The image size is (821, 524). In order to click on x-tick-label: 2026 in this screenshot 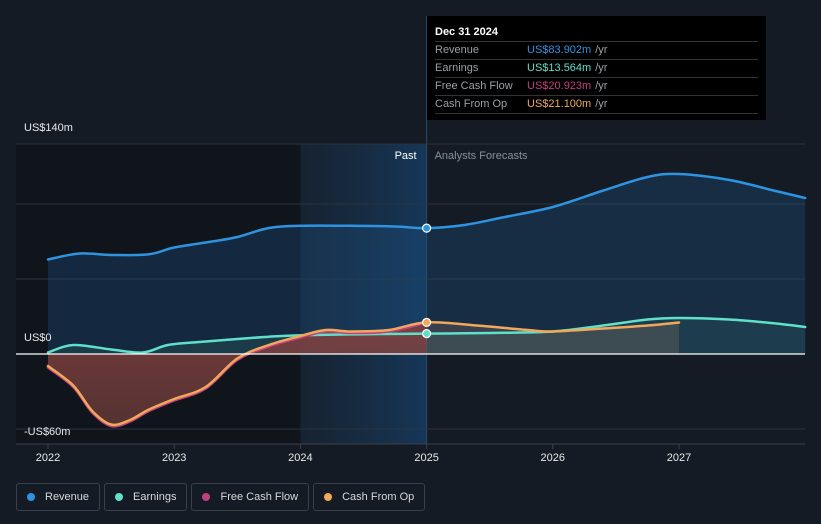, I will do `click(553, 458)`.